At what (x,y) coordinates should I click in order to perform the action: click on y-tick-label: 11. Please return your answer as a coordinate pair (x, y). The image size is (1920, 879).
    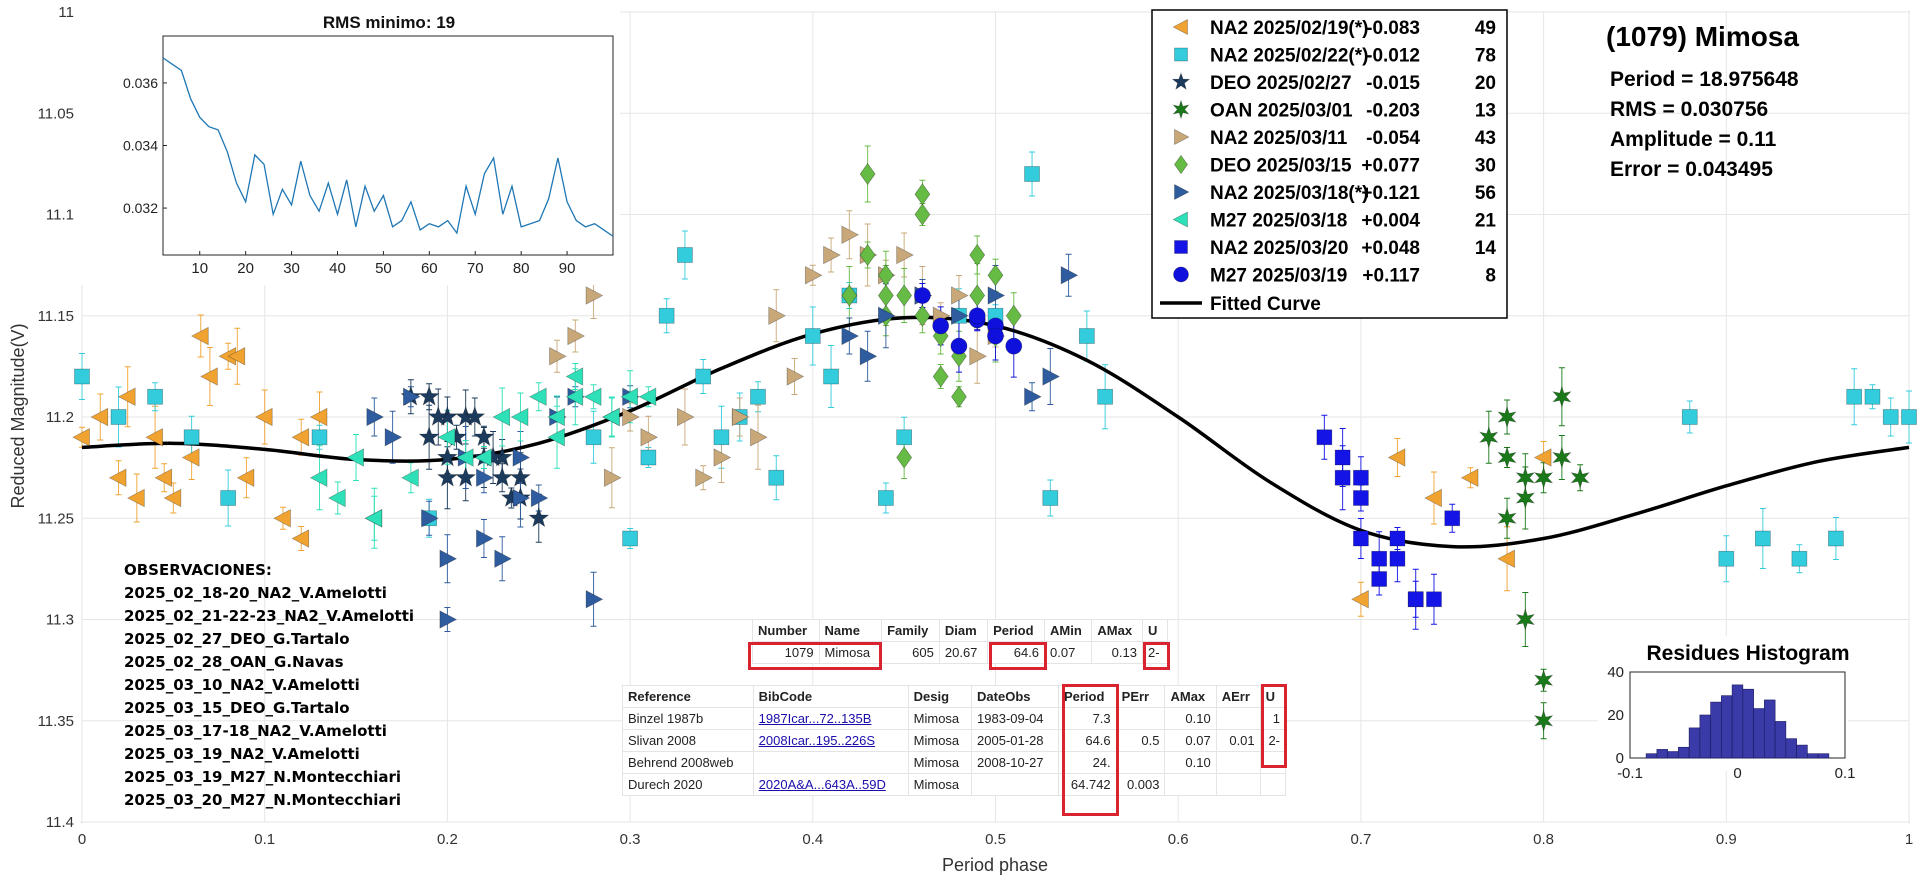
    Looking at the image, I should click on (66, 12).